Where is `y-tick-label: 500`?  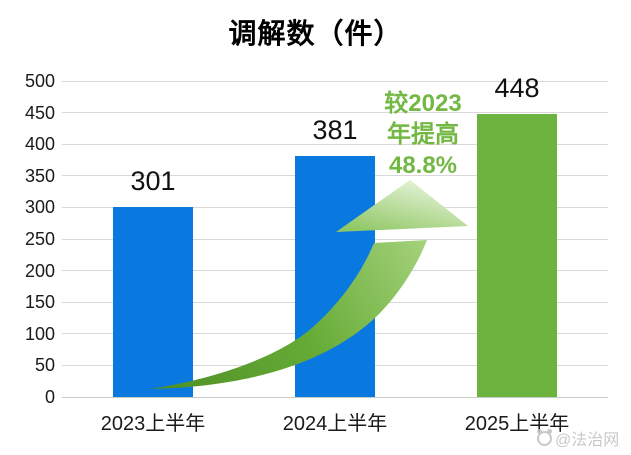
y-tick-label: 500 is located at coordinates (39, 81).